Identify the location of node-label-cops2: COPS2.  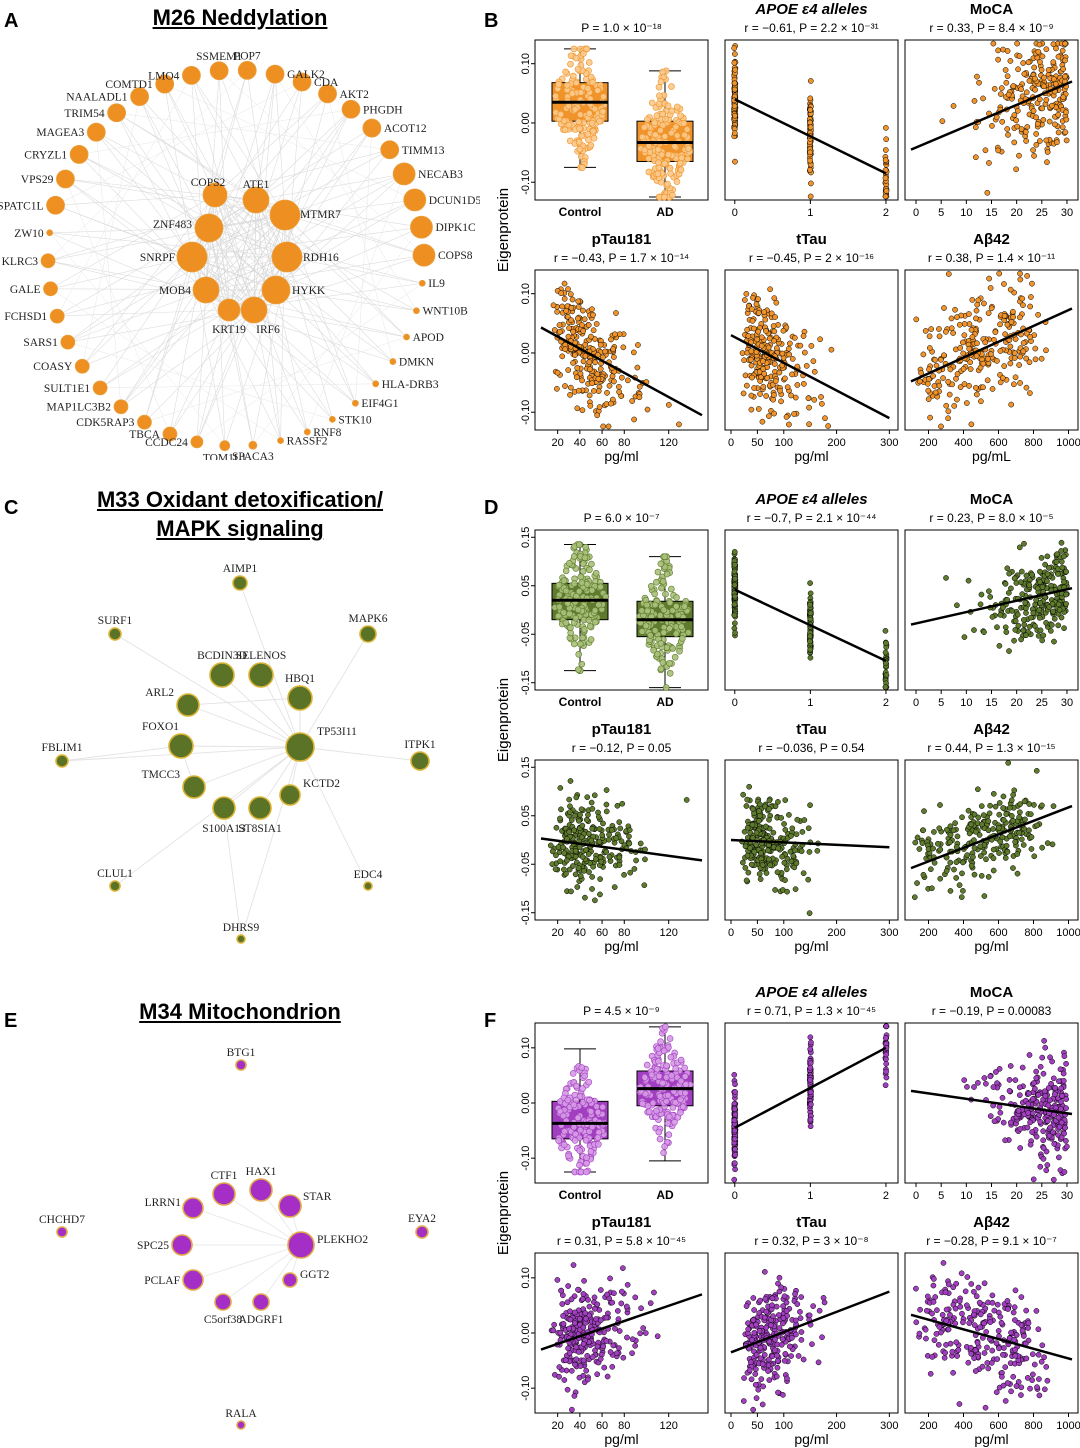
(208, 183).